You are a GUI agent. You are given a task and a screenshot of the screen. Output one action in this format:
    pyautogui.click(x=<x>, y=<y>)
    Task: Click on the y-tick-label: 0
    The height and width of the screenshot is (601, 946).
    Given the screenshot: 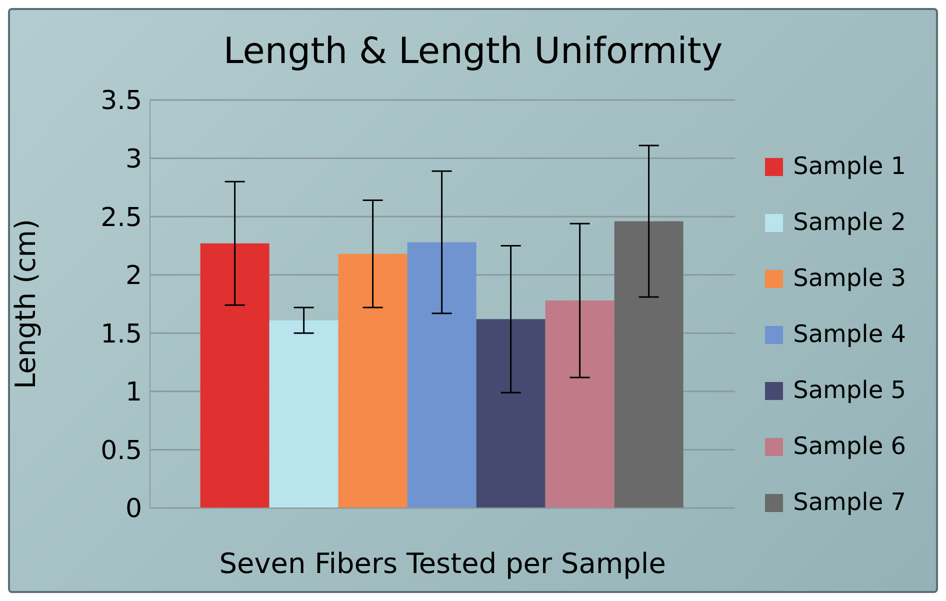 What is the action you would take?
    pyautogui.click(x=133, y=509)
    